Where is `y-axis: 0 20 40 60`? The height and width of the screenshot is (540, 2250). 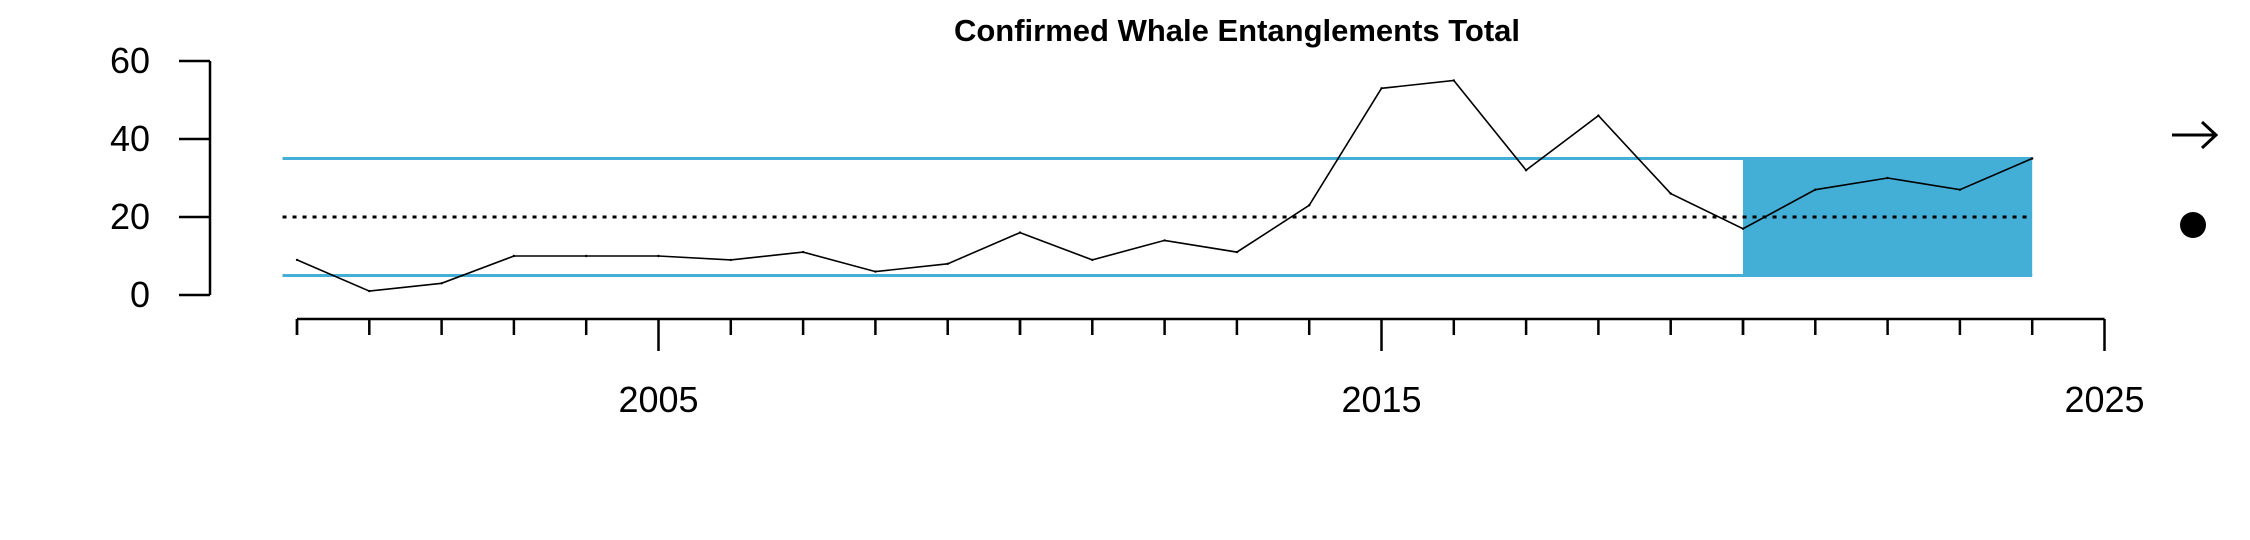 y-axis: 0 20 40 60 is located at coordinates (161, 177).